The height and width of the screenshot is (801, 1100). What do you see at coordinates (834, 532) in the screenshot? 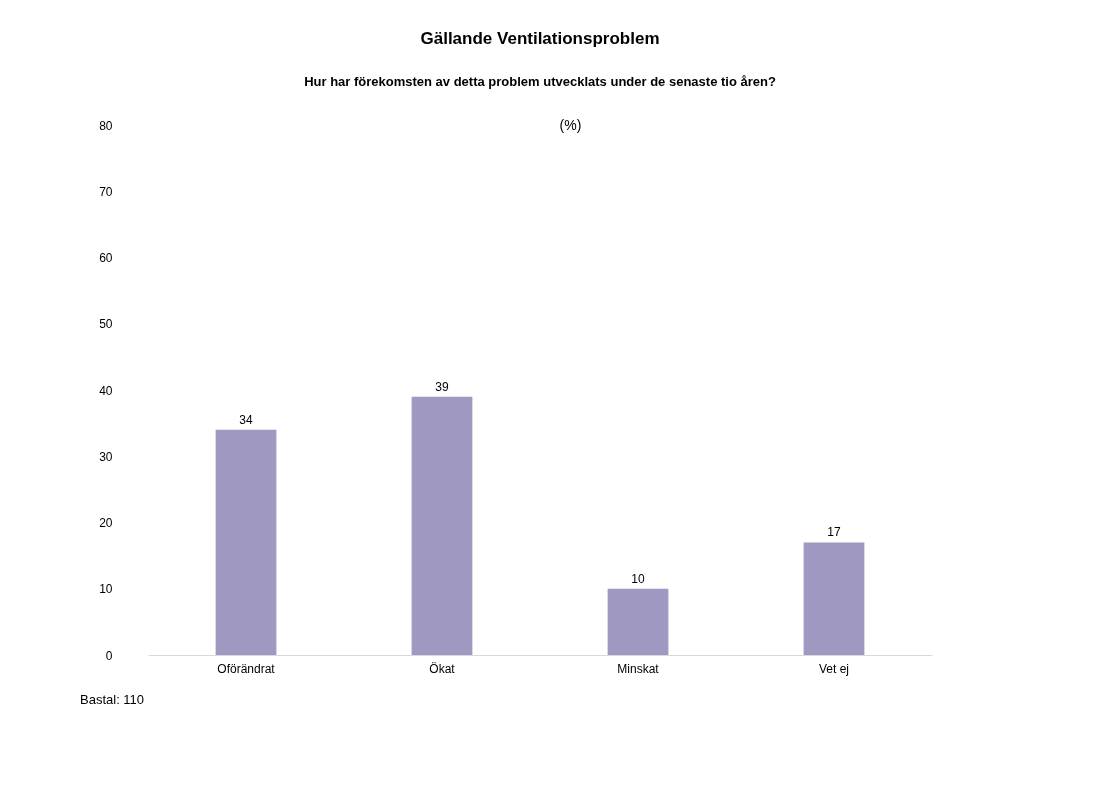
I see `data-label: 17` at bounding box center [834, 532].